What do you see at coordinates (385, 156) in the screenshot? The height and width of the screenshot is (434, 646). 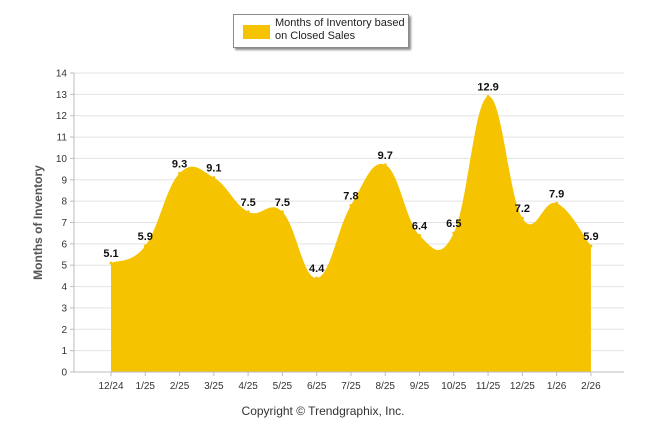 I see `data-label: 9.7` at bounding box center [385, 156].